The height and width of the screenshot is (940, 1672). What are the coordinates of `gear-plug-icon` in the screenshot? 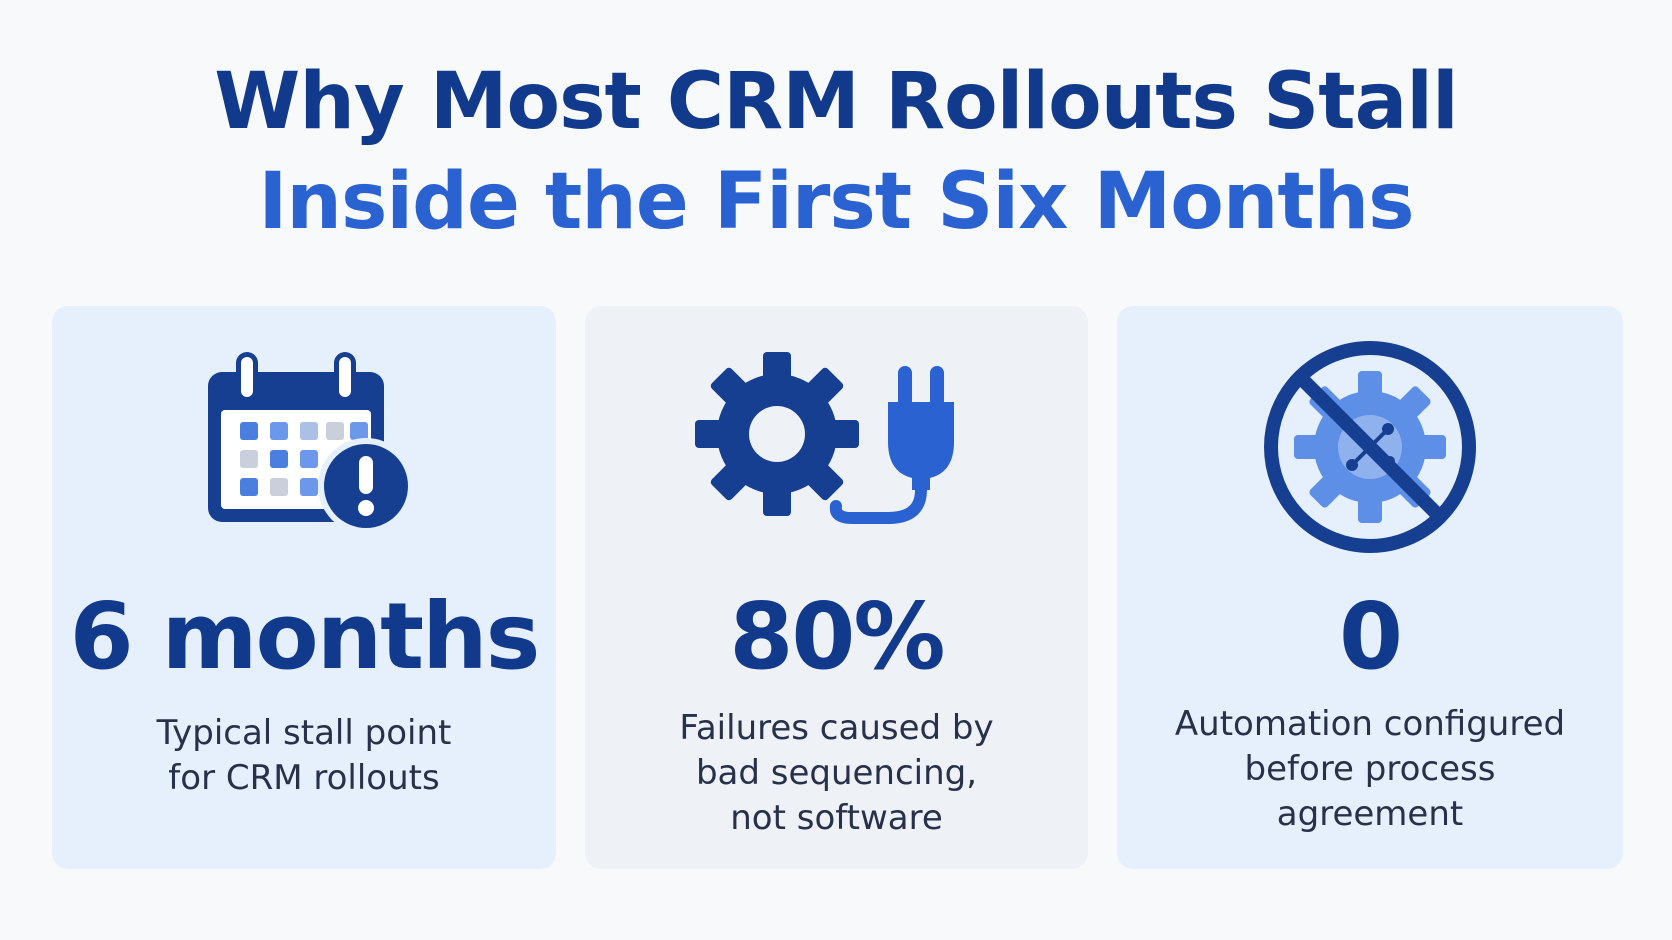 It's located at (837, 438).